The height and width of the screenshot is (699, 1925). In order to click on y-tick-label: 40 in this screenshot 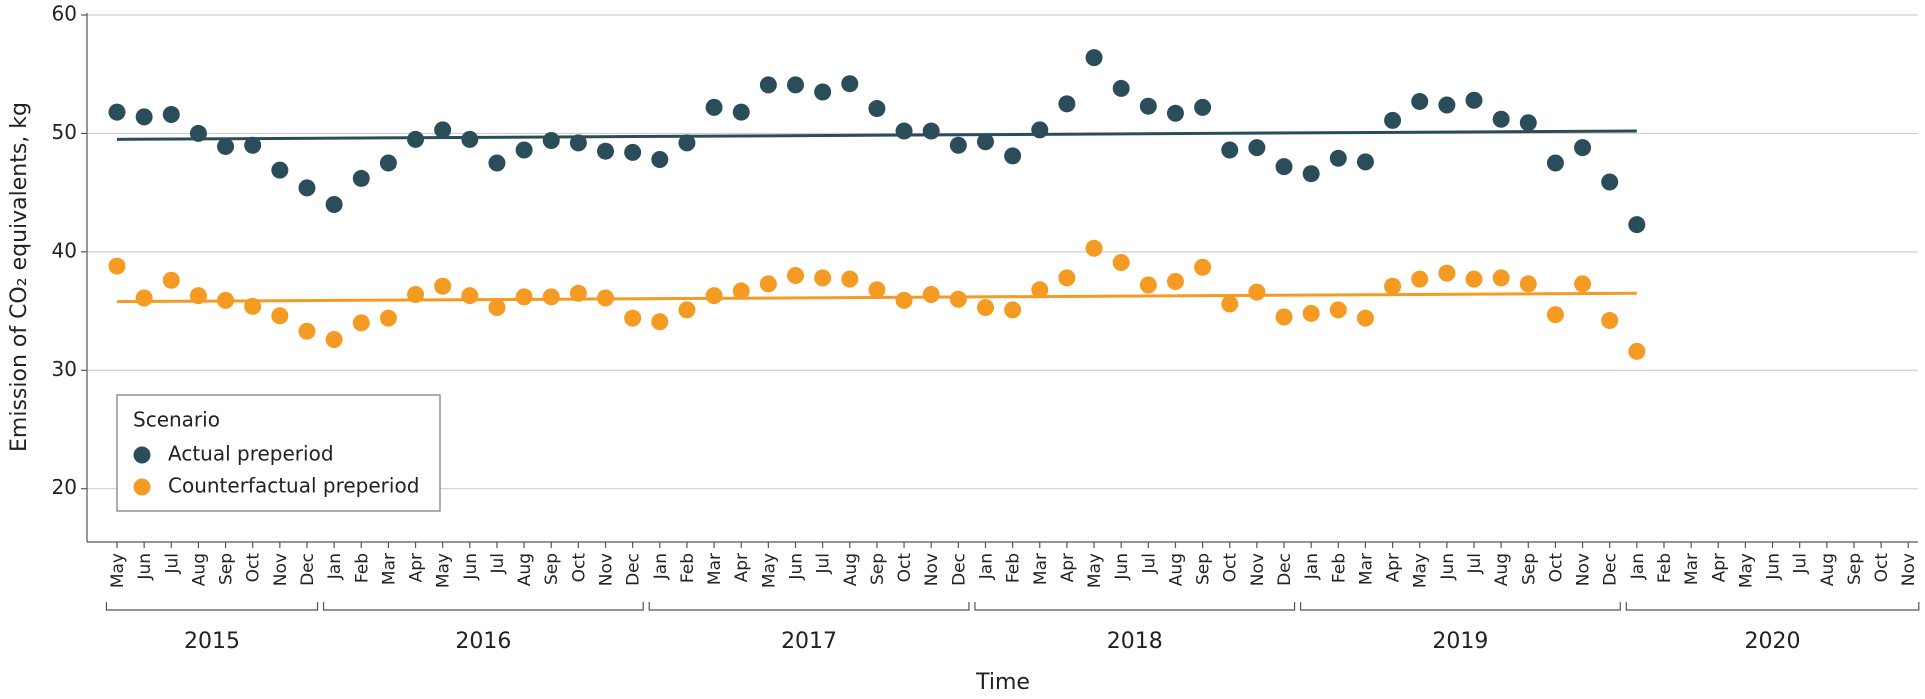, I will do `click(64, 250)`.